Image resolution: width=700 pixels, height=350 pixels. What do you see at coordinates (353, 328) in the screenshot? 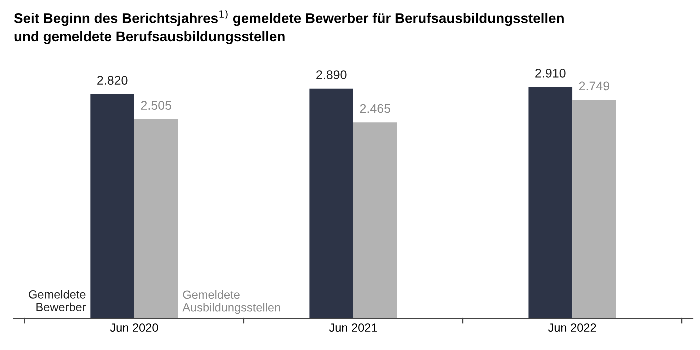
I see `x-tick-label: Jun 2021` at bounding box center [353, 328].